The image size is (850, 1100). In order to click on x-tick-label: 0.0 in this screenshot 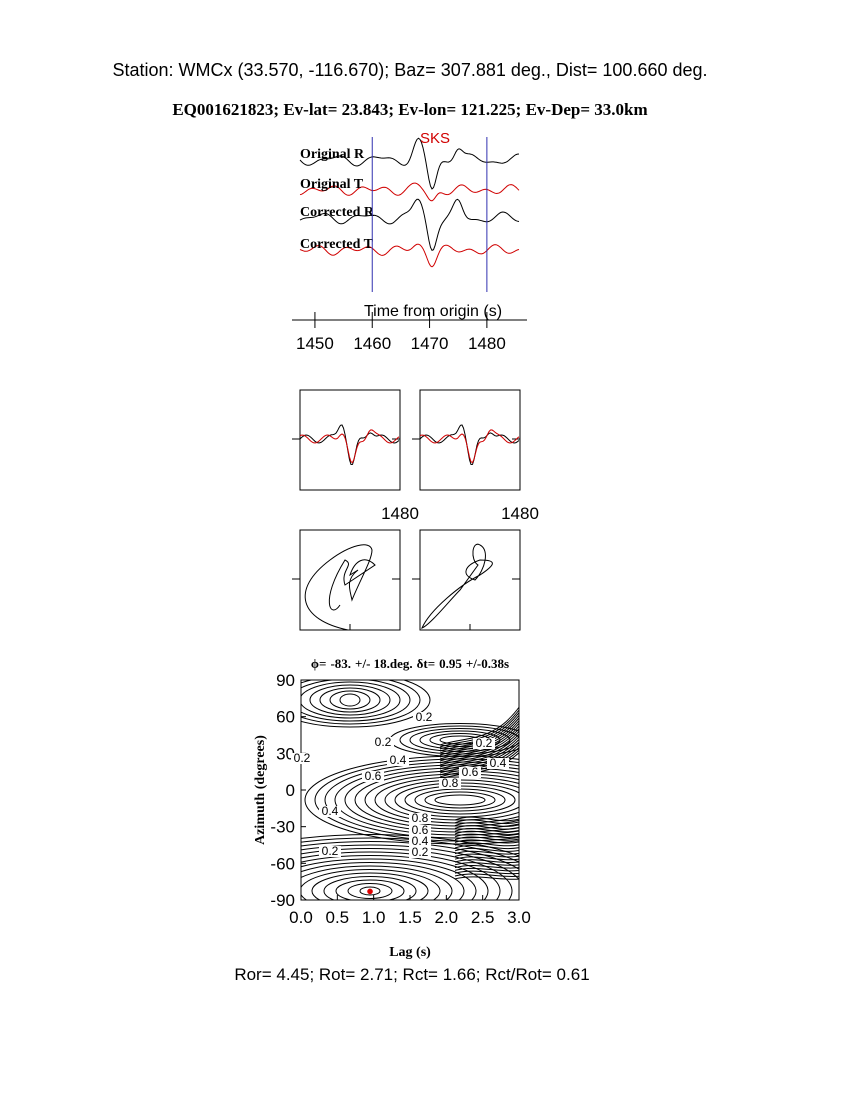, I will do `click(301, 917)`.